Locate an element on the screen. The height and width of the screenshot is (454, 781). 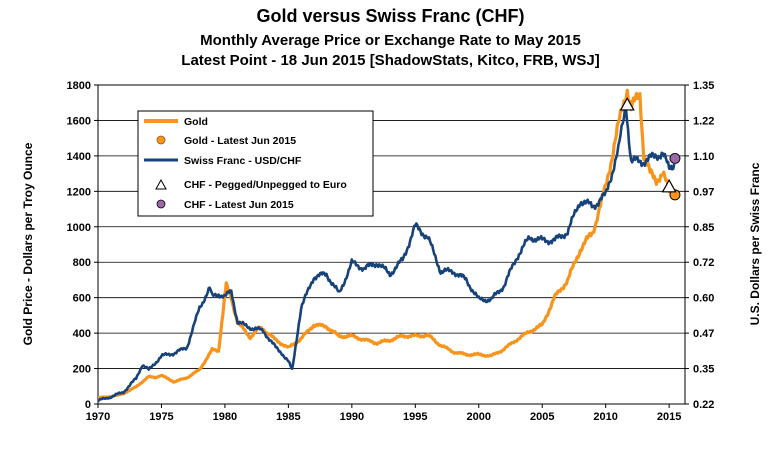
legend-label-gold: Gold is located at coordinates (196, 122).